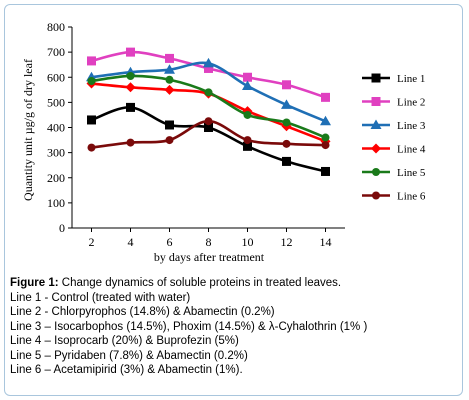 This screenshot has height=400, width=469. What do you see at coordinates (411, 103) in the screenshot?
I see `legend-series-2-label: Line 2` at bounding box center [411, 103].